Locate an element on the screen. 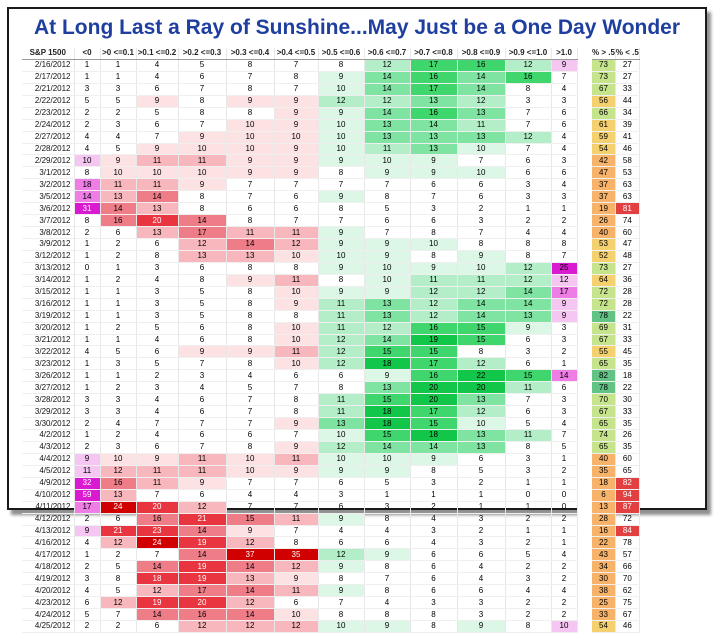 Image resolution: width=724 pixels, height=633 pixels. date-cell: 3/26/2012 is located at coordinates (48, 376).